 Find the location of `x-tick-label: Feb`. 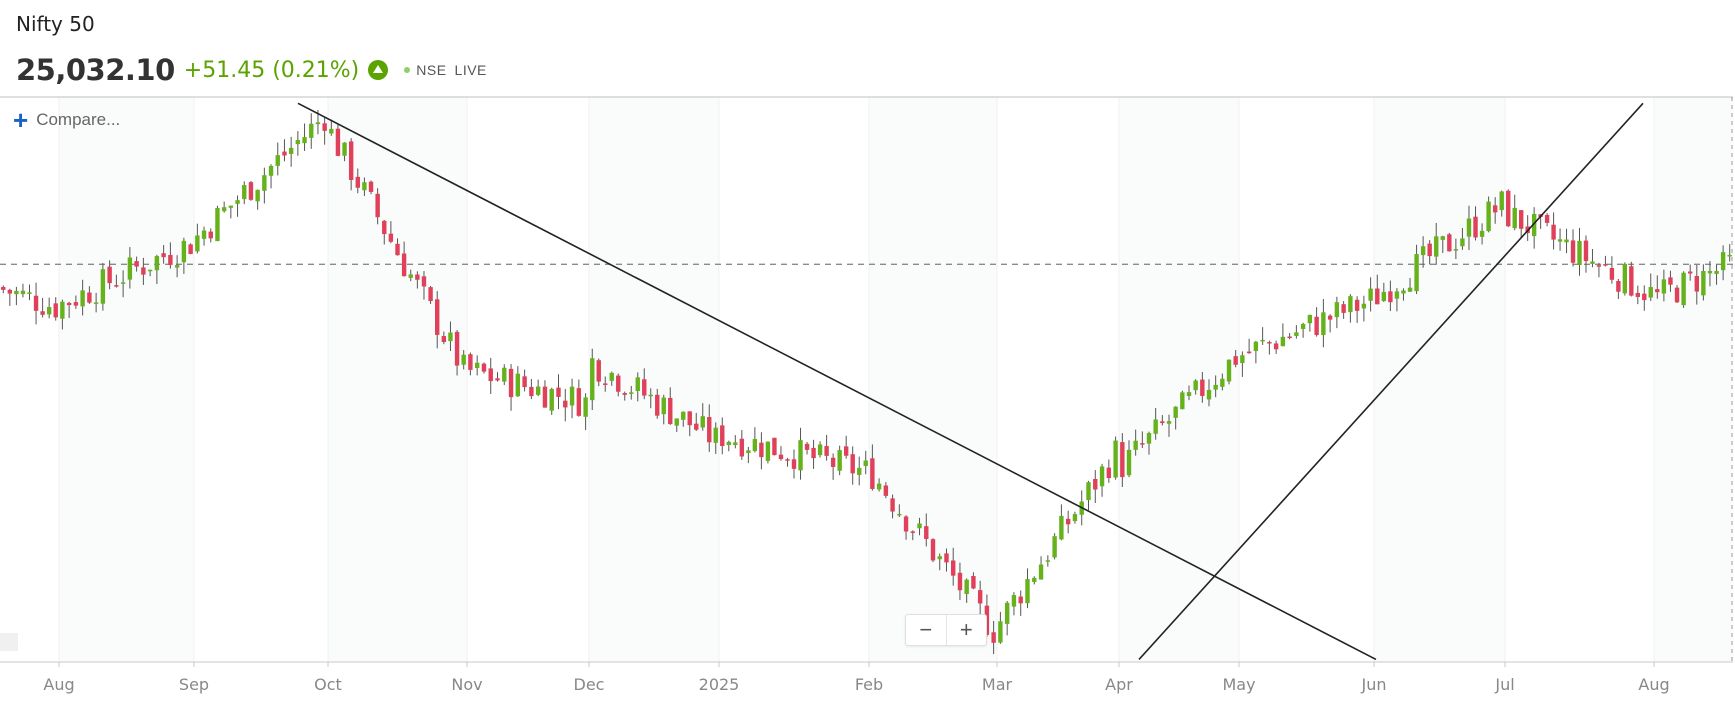

x-tick-label: Feb is located at coordinates (869, 684).